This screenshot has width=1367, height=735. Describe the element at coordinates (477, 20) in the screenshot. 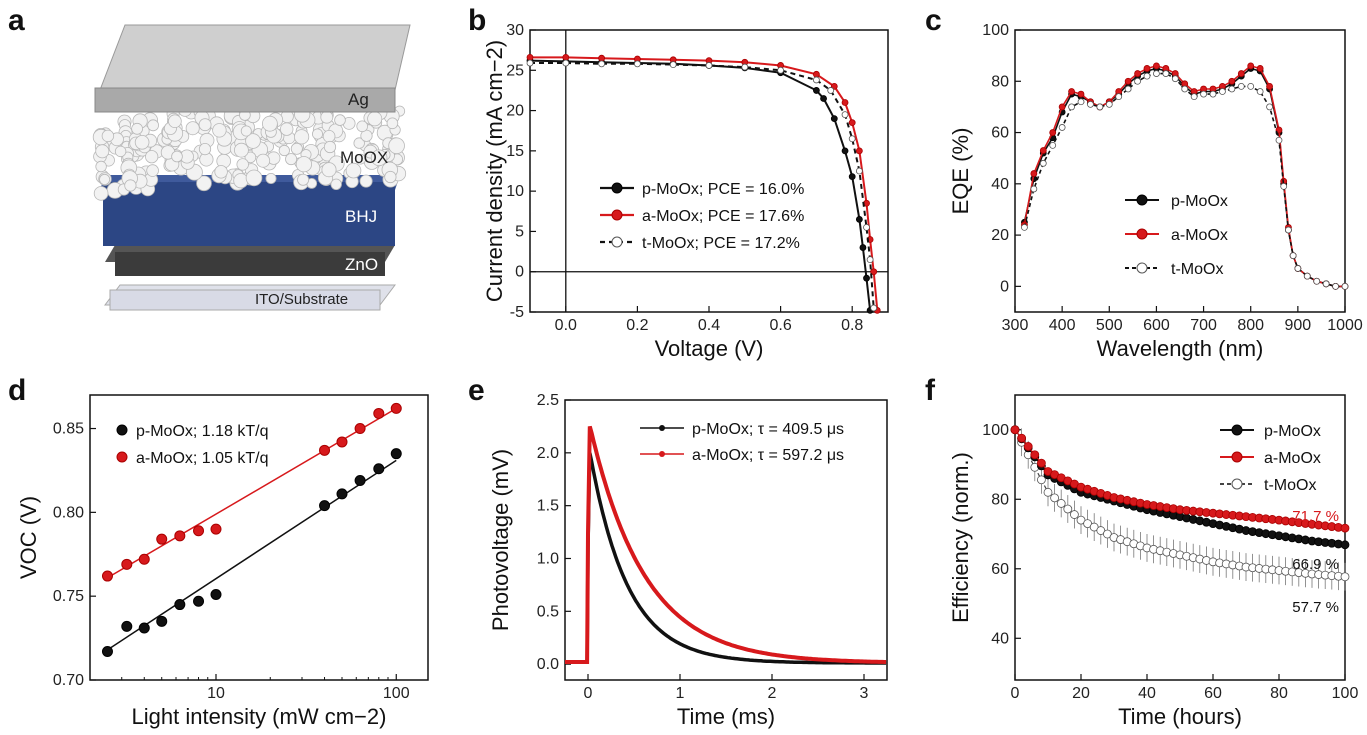

I see `panel-label-b: b` at that location.